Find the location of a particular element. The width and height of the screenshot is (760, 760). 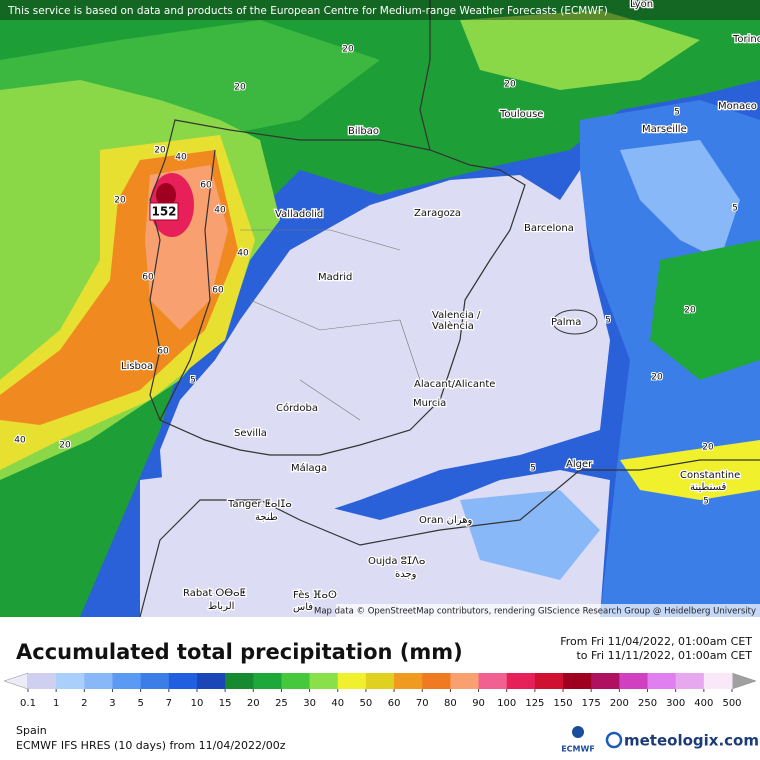

colorbar-label: 70 is located at coordinates (422, 703).